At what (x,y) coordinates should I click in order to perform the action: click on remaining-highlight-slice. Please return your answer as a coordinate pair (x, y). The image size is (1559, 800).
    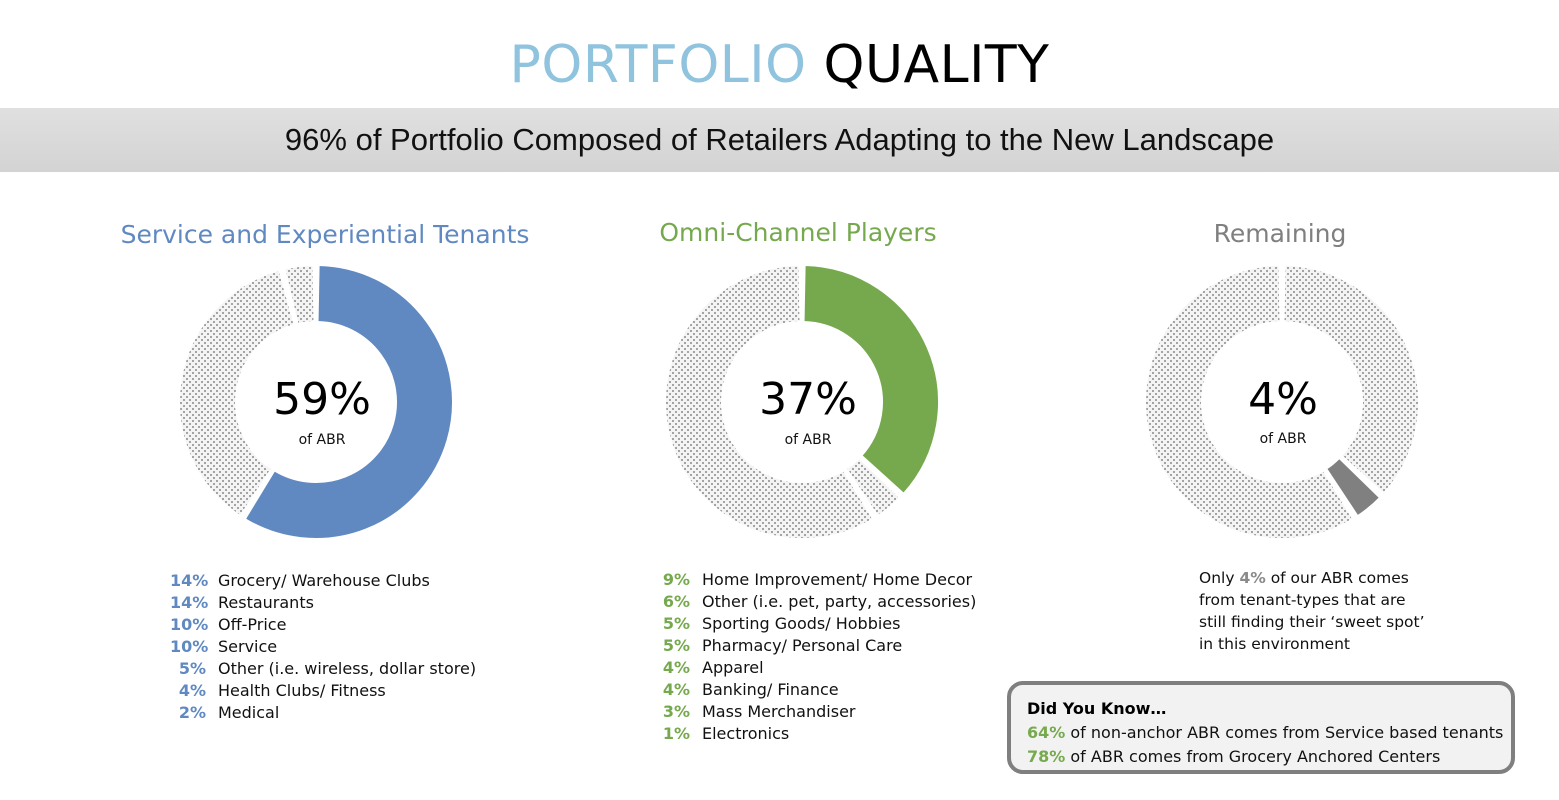
    Looking at the image, I should click on (1353, 487).